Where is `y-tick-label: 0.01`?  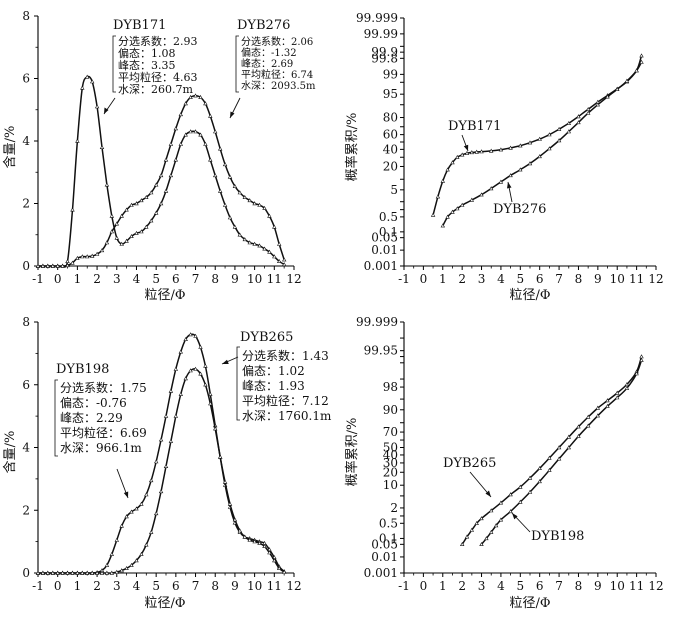 y-tick-label: 0.01 is located at coordinates (384, 557).